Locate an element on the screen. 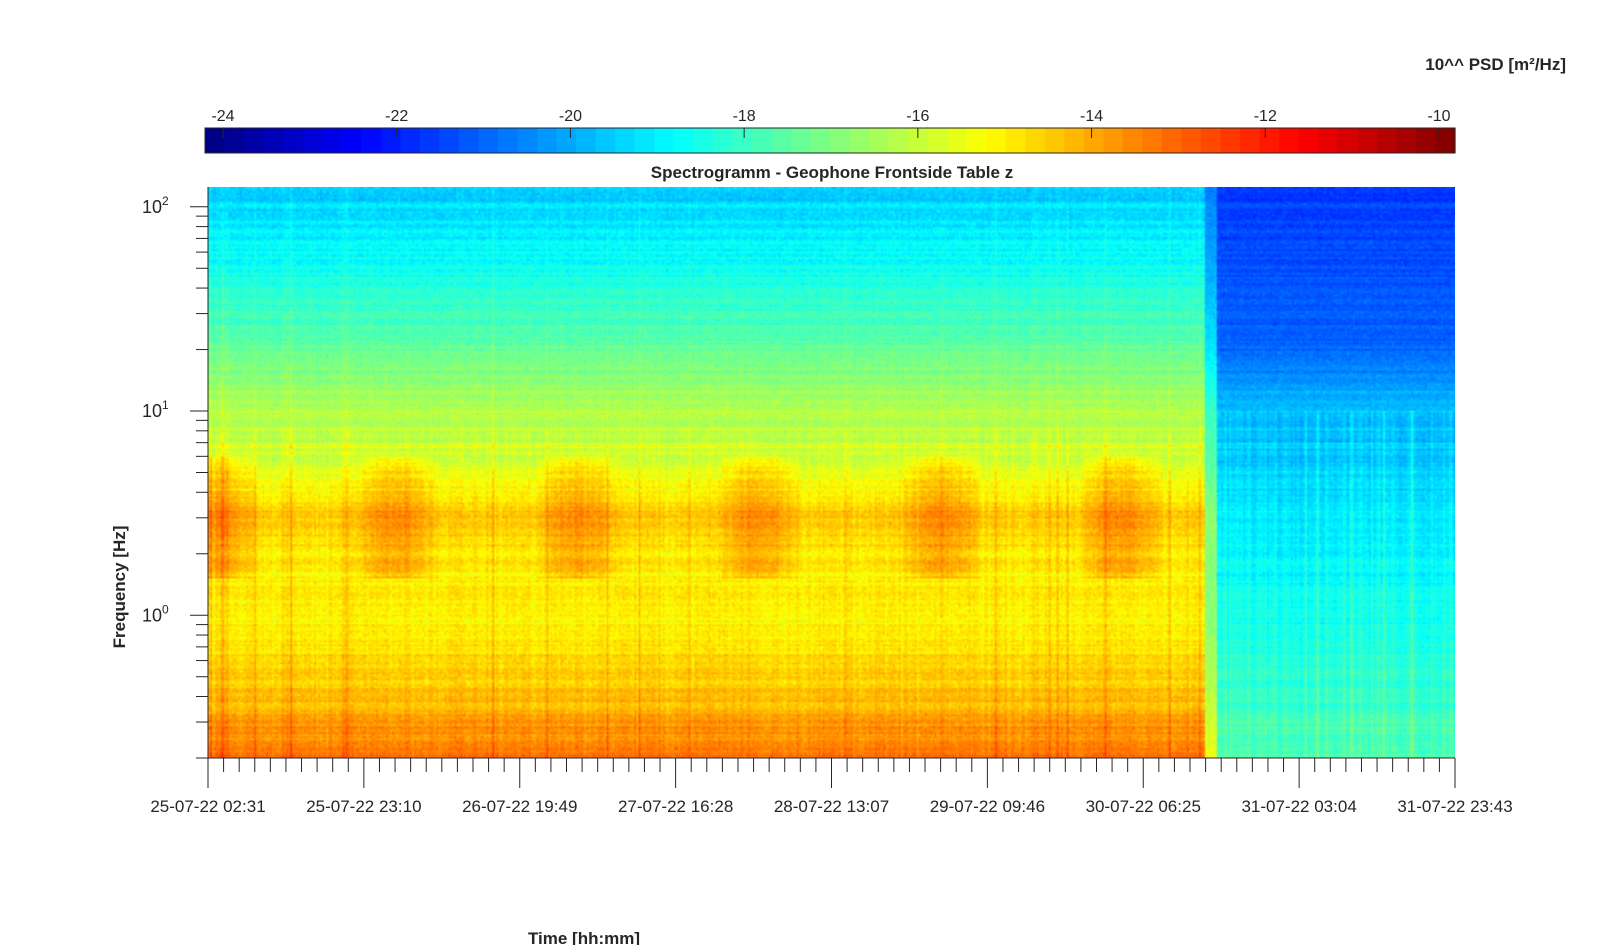 The height and width of the screenshot is (945, 1600). colorbar-tick-label: -24 is located at coordinates (222, 116).